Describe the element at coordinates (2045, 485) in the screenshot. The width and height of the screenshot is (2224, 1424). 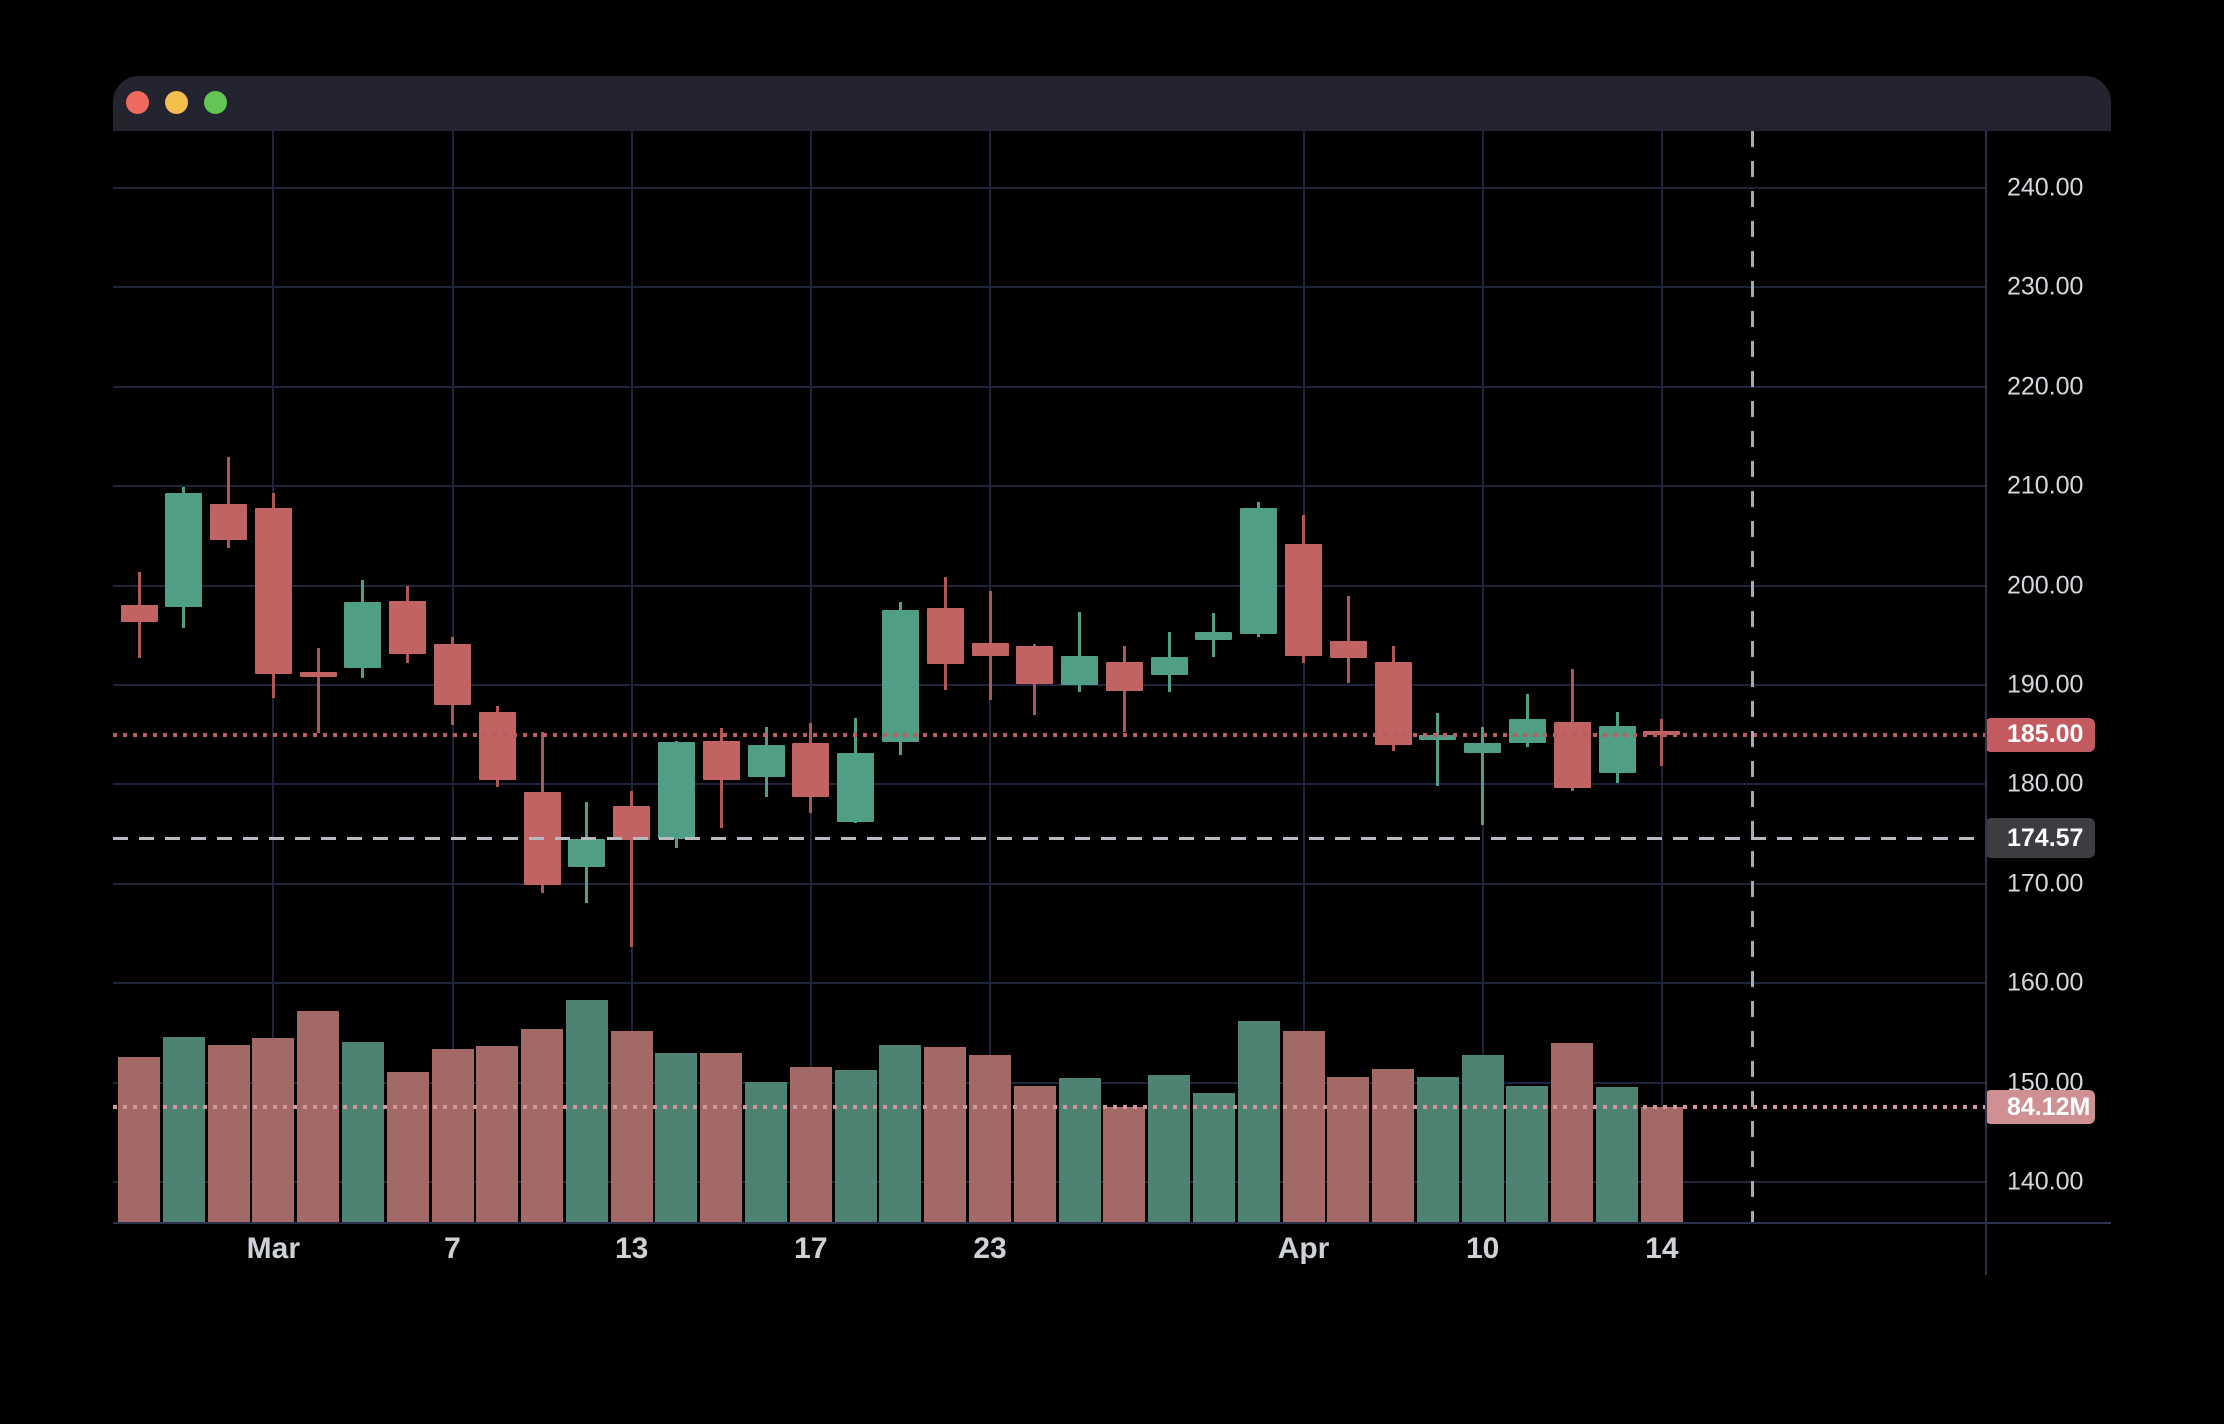
I see `price-tick-label: 210.00` at that location.